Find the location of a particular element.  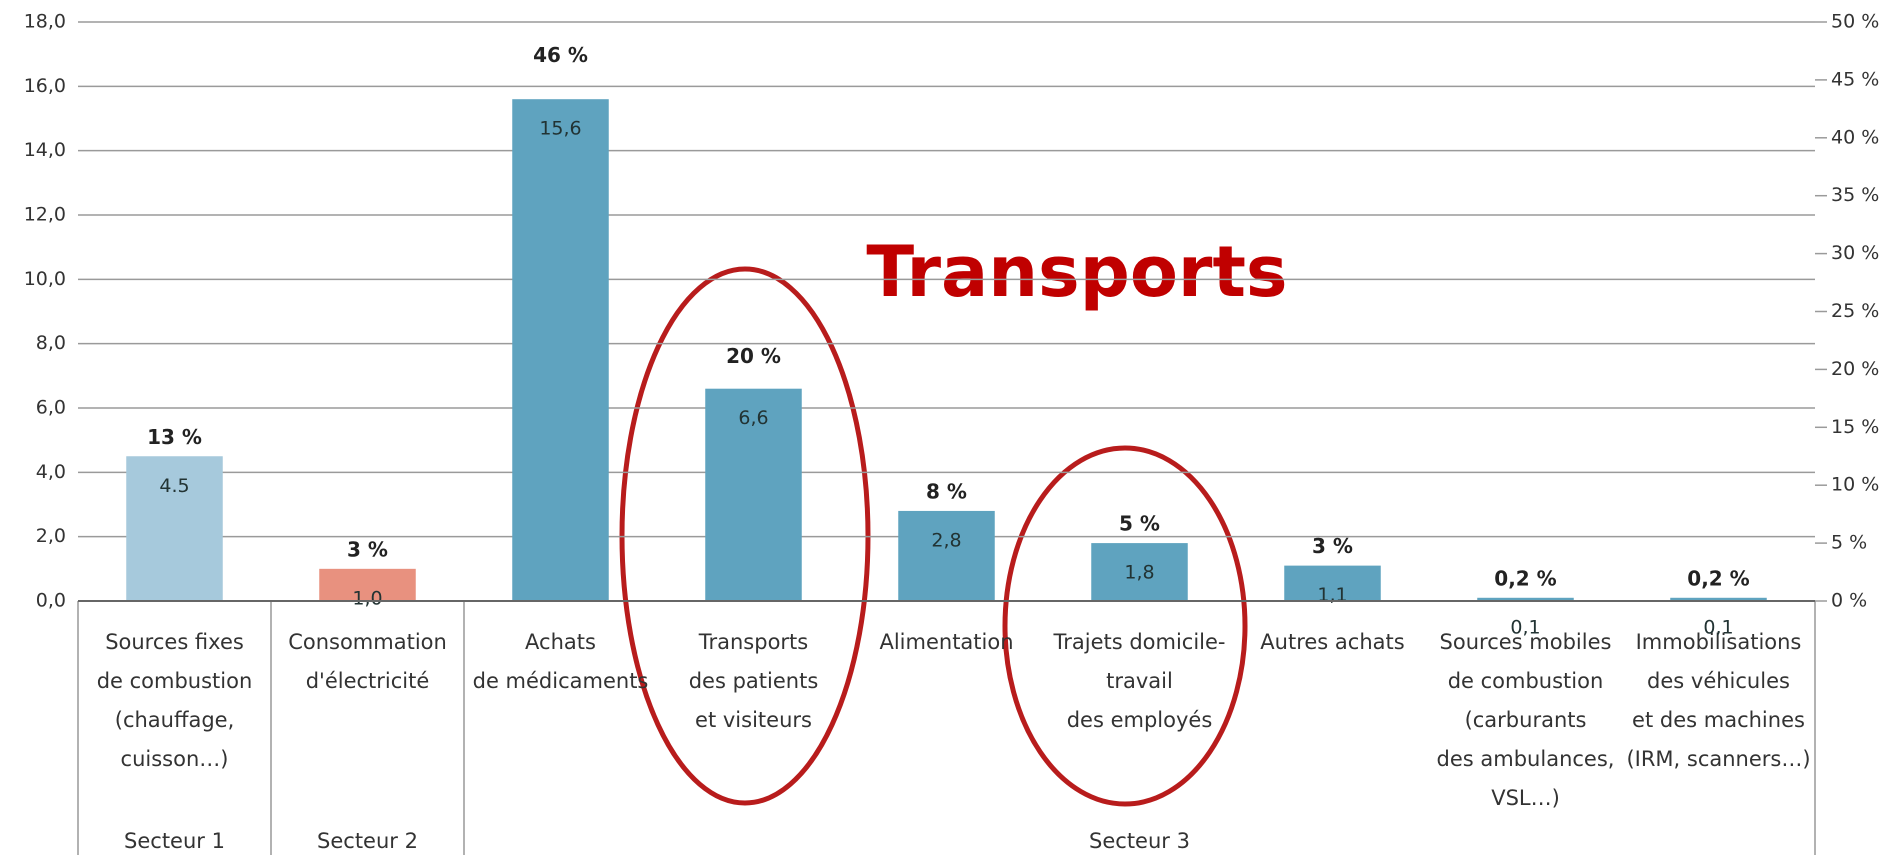

percent-label: 5 % is located at coordinates (1139, 524).